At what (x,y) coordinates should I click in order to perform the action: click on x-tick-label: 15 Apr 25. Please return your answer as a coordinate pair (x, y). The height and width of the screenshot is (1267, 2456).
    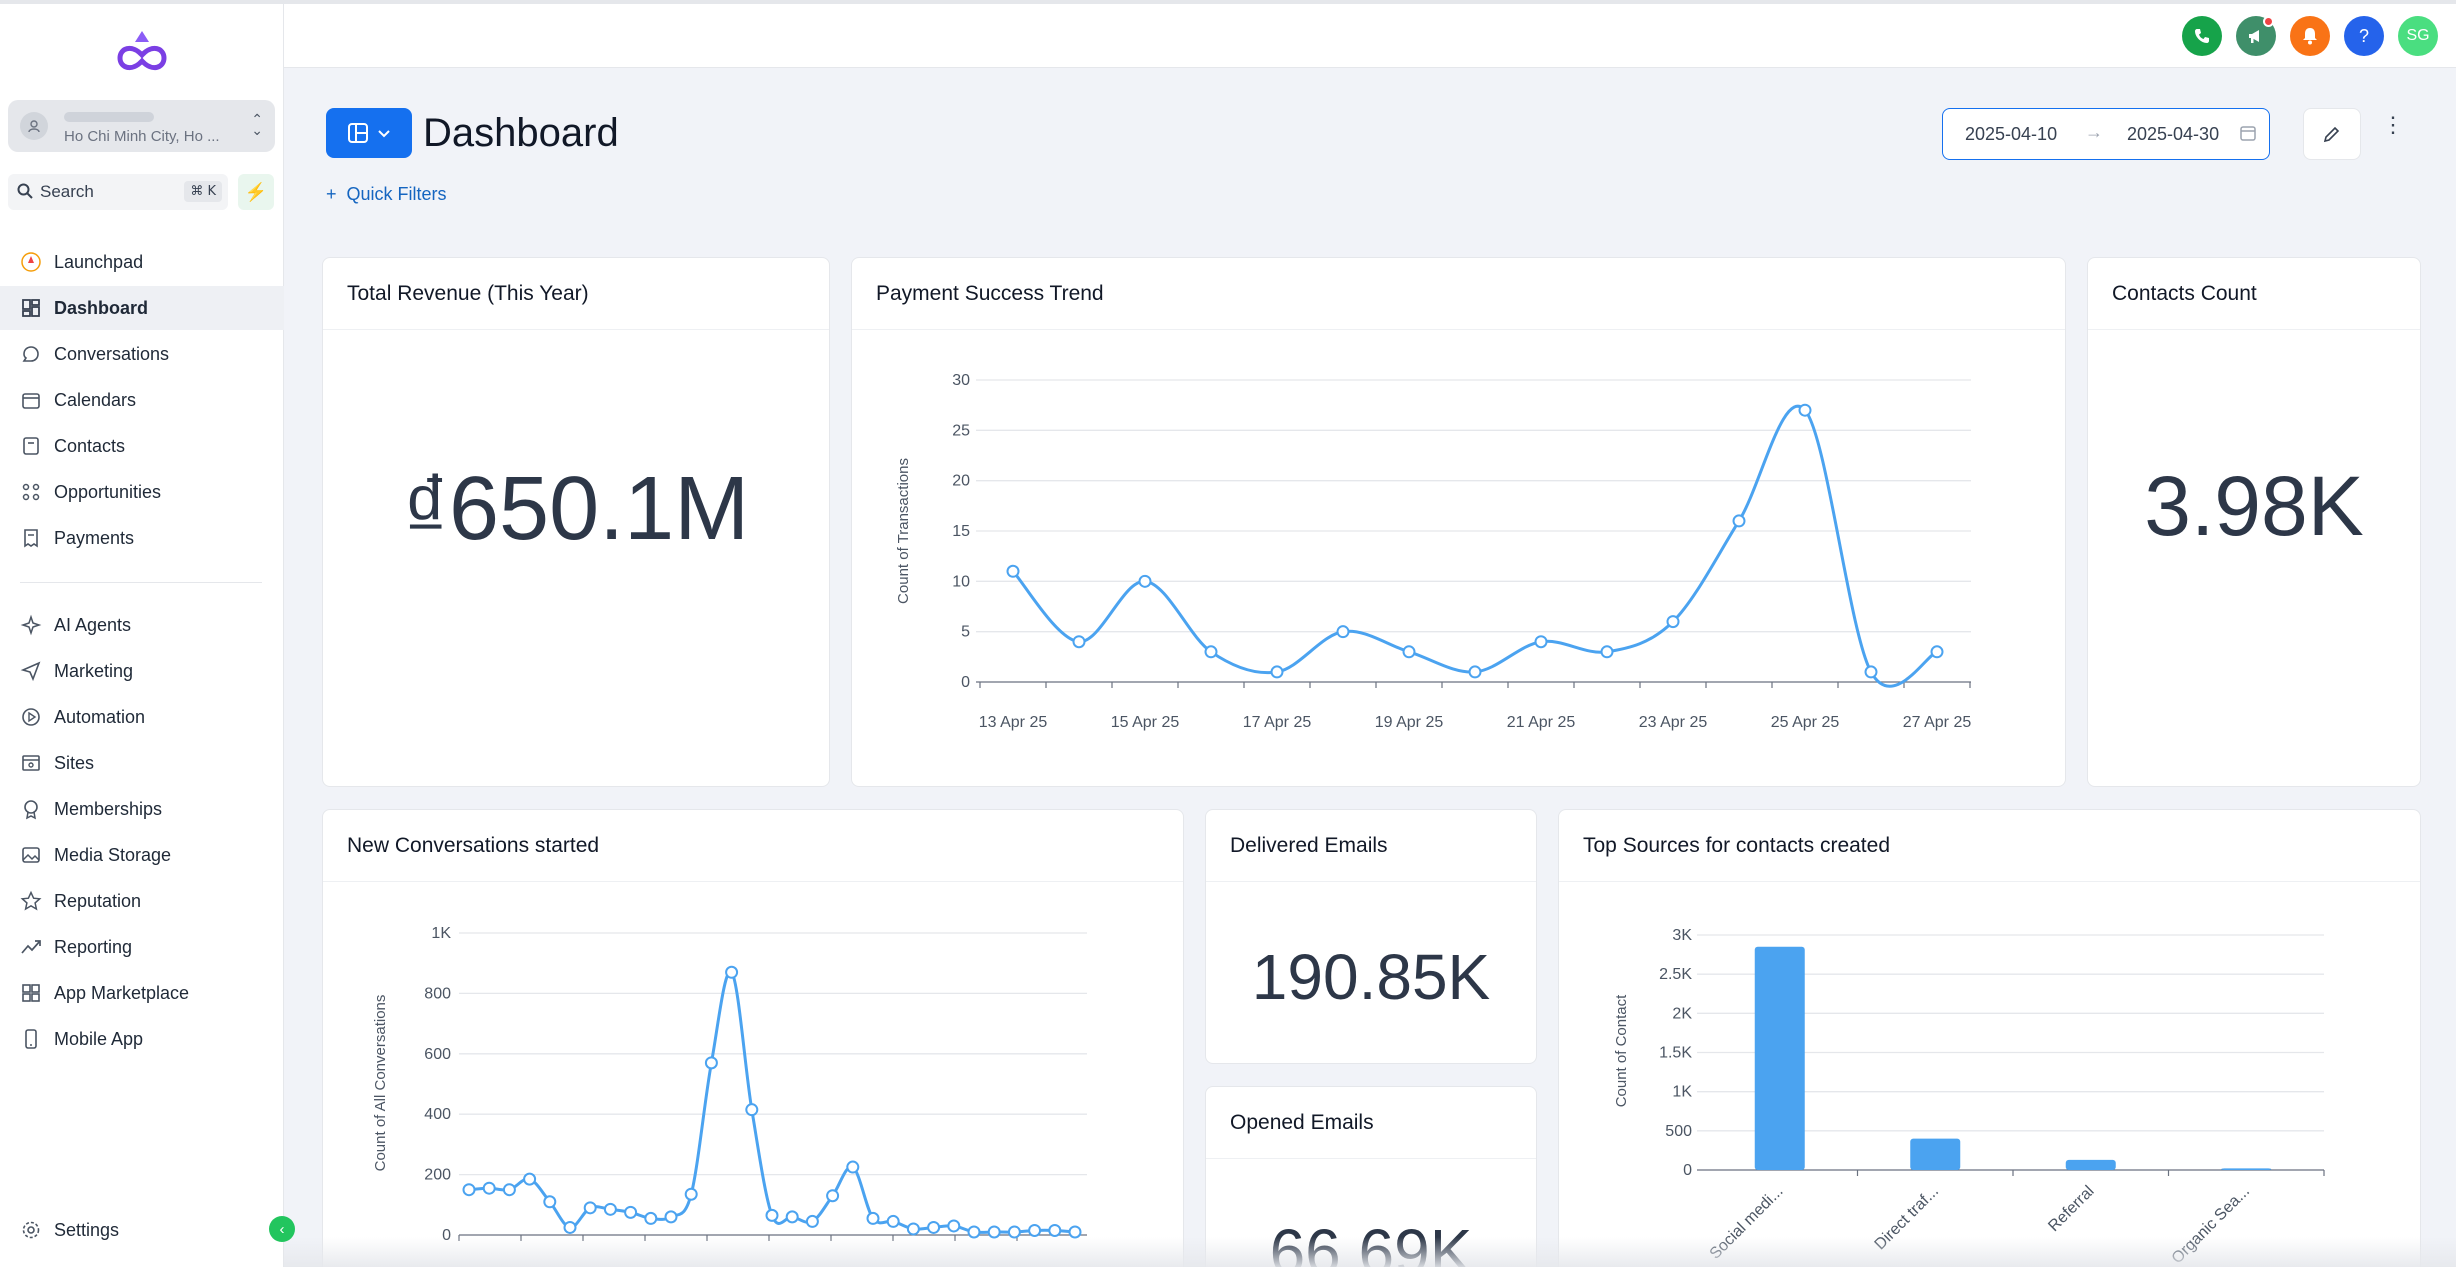
    Looking at the image, I should click on (1145, 722).